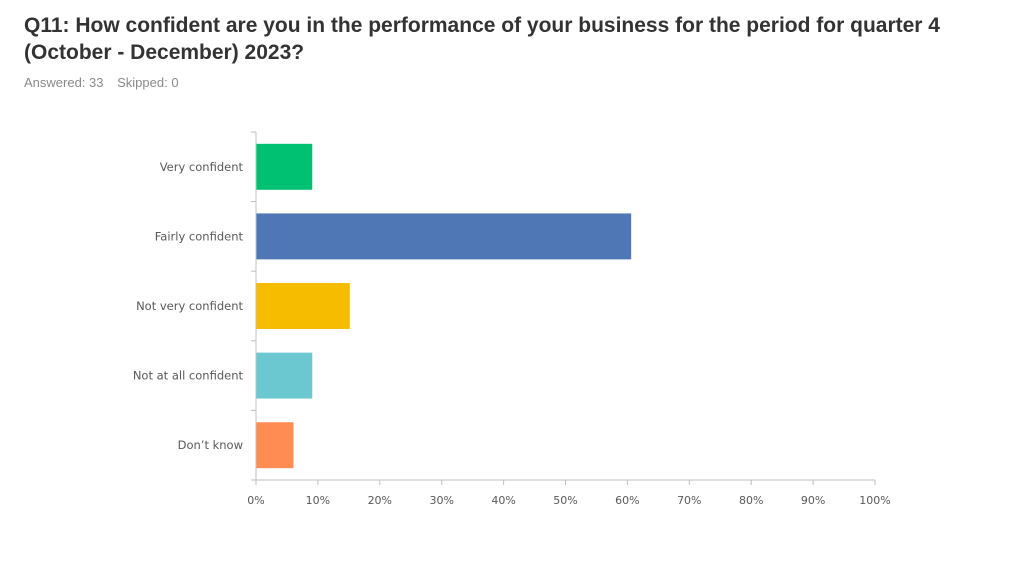 The width and height of the screenshot is (1024, 576). What do you see at coordinates (202, 167) in the screenshot?
I see `category-label: Very confident` at bounding box center [202, 167].